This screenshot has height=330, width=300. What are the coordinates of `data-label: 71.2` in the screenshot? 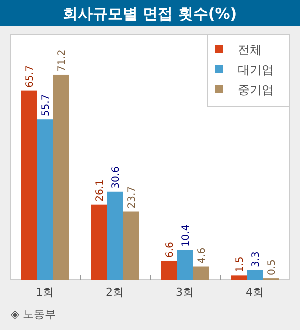 It's located at (62, 61).